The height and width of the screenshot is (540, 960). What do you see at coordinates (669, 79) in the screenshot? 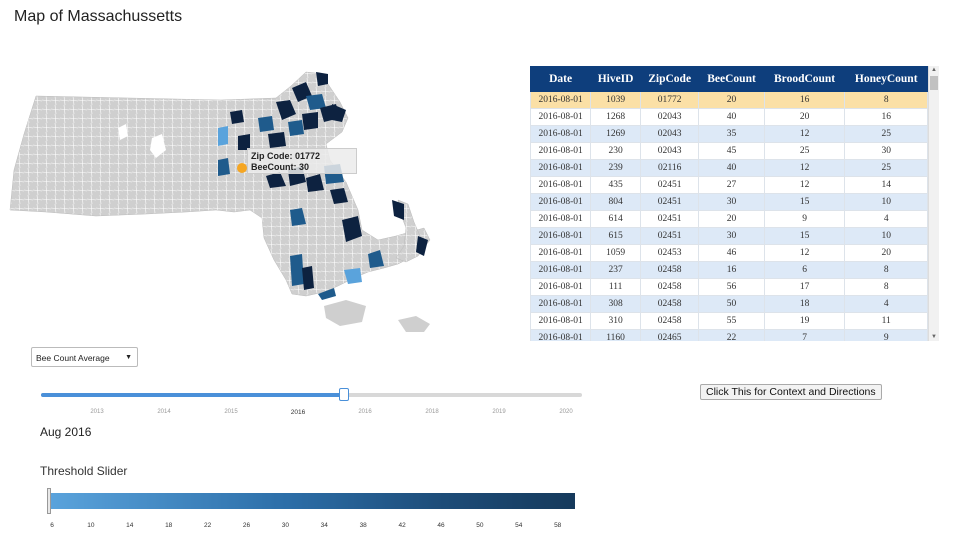
I see `column-header: ZipCode` at bounding box center [669, 79].